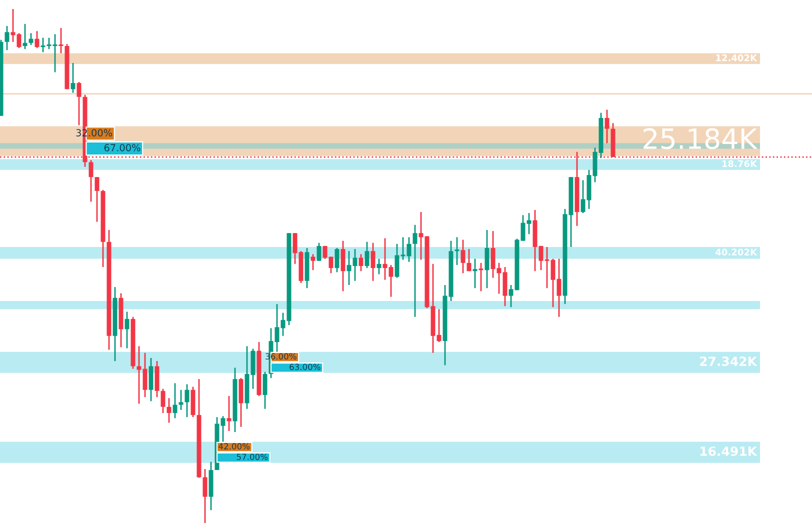 Image resolution: width=812 pixels, height=526 pixels. I want to click on annotation: 67.00%, so click(122, 148).